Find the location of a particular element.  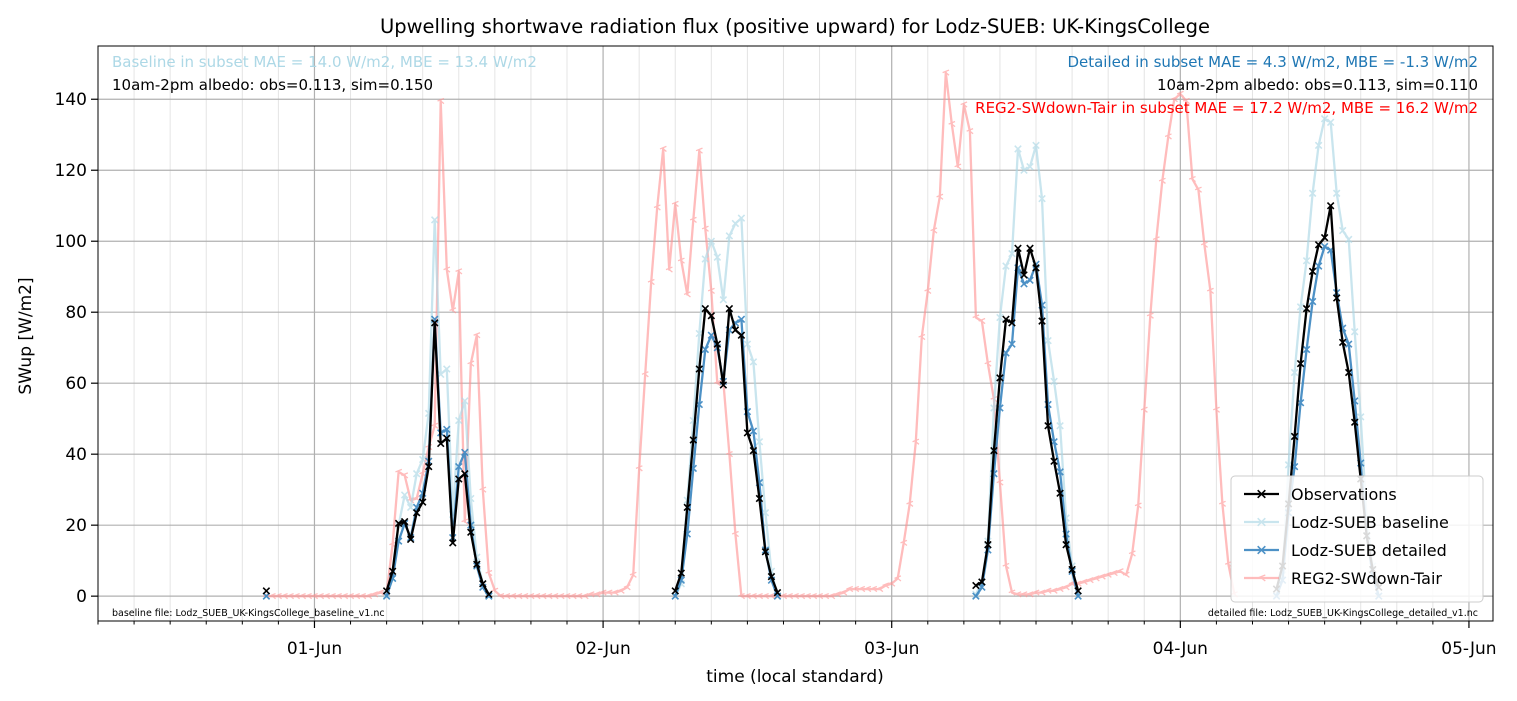

baseline-albedo-annotation: 10am-2pm albedo: obs=0.113, sim=0.150 is located at coordinates (272, 85).